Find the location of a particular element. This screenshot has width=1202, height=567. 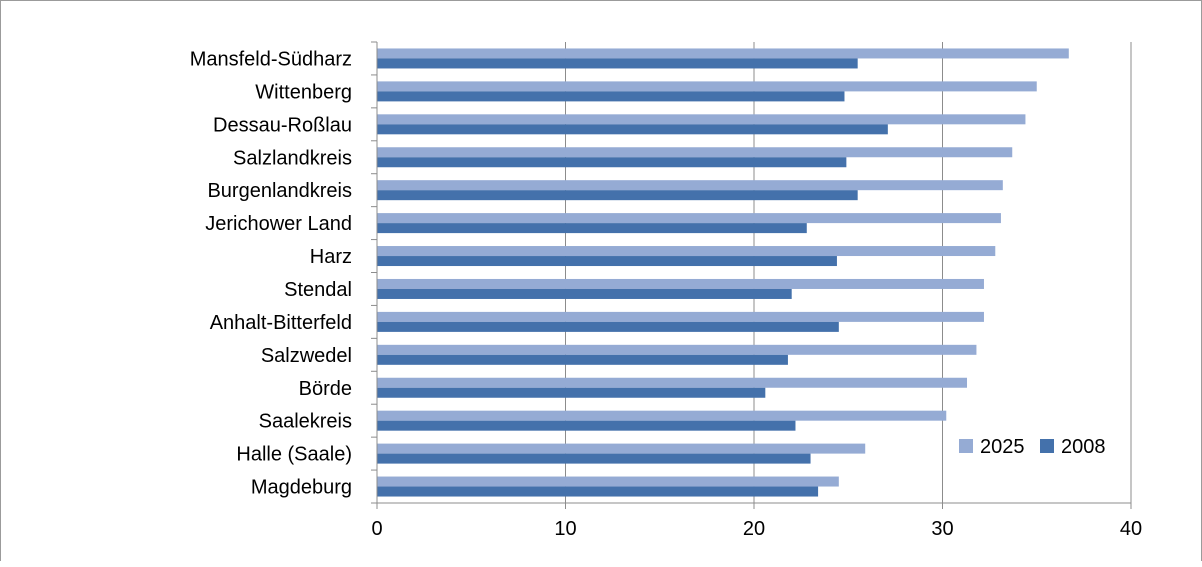

y-category-label: Burgenlandkreis is located at coordinates (279, 191).